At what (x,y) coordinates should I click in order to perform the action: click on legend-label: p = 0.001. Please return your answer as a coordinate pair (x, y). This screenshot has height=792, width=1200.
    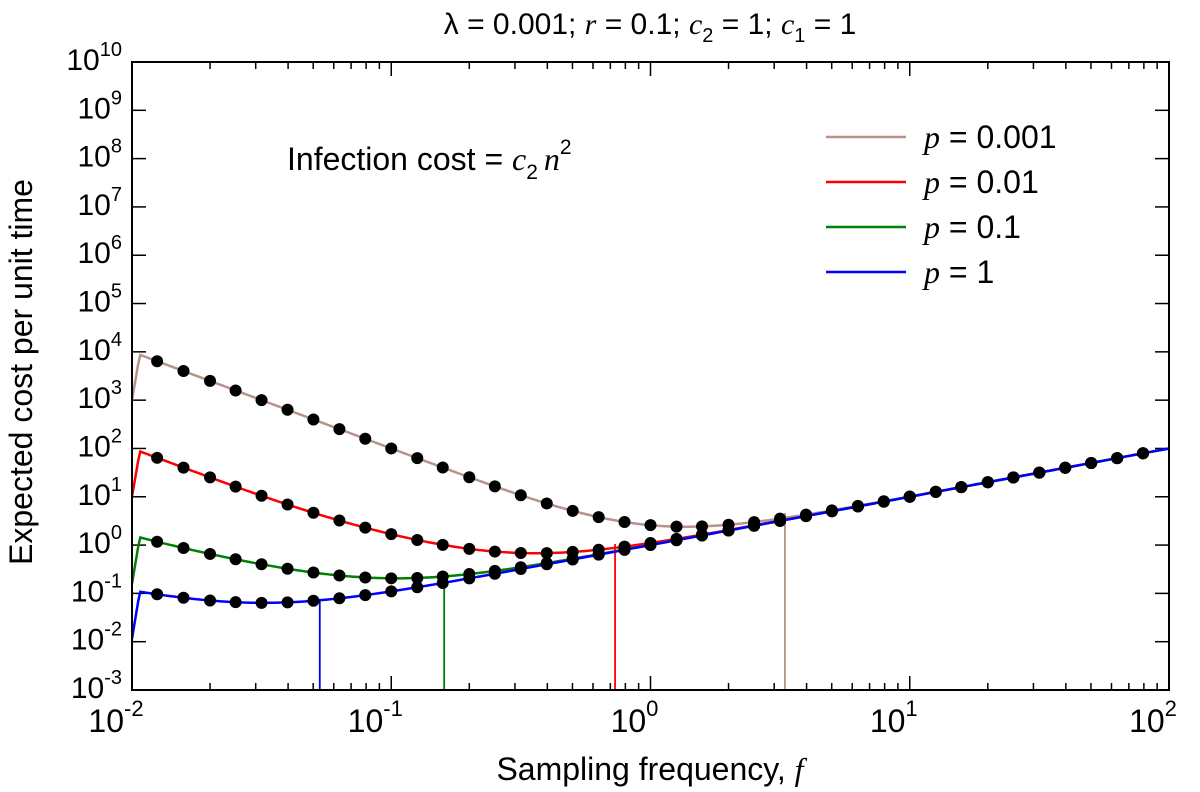
    Looking at the image, I should click on (989, 137).